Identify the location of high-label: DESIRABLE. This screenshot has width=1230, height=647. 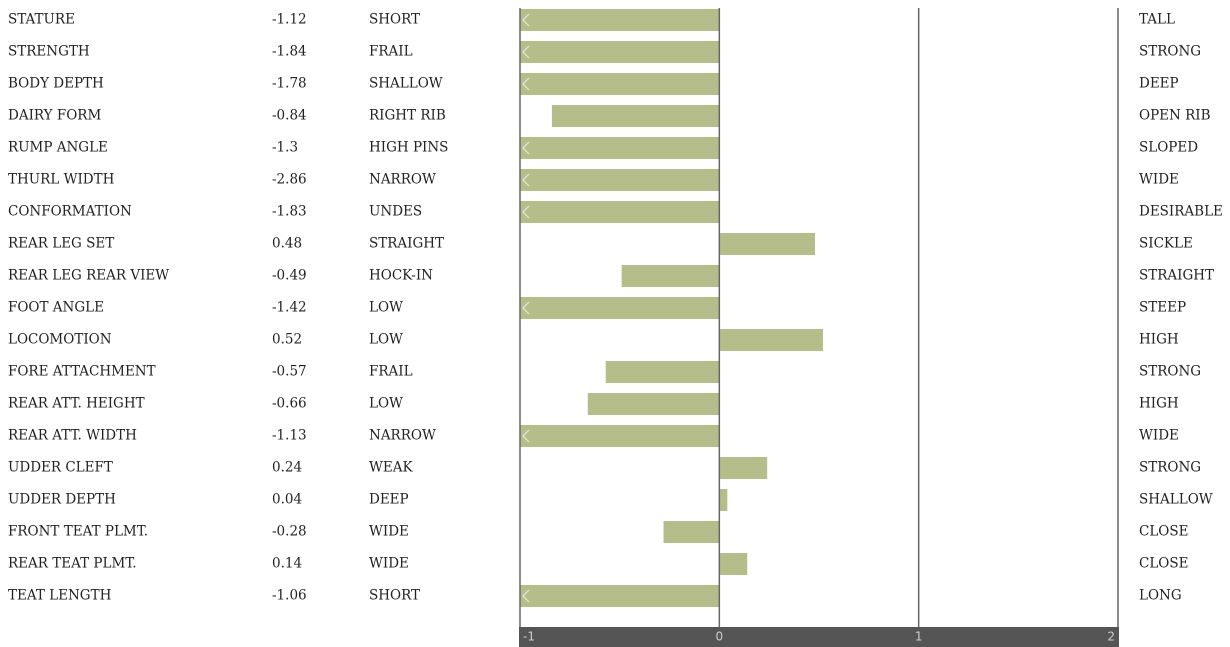
(1181, 212).